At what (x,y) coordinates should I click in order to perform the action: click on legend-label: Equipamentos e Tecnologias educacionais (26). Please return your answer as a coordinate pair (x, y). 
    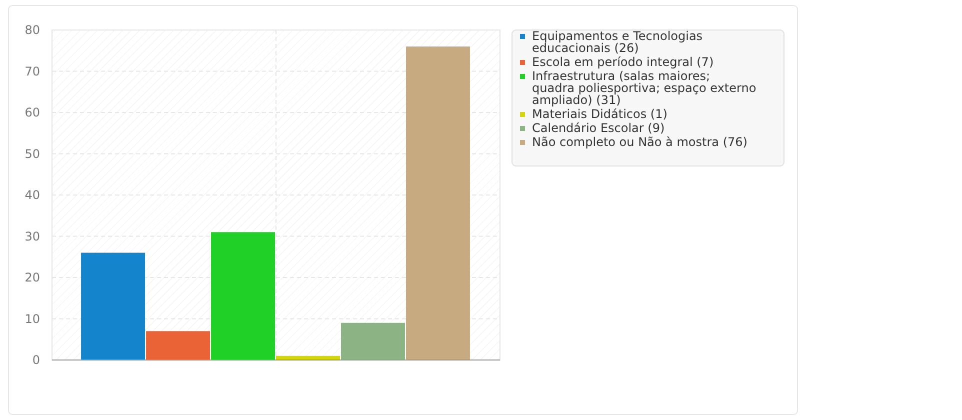
    Looking at the image, I should click on (617, 42).